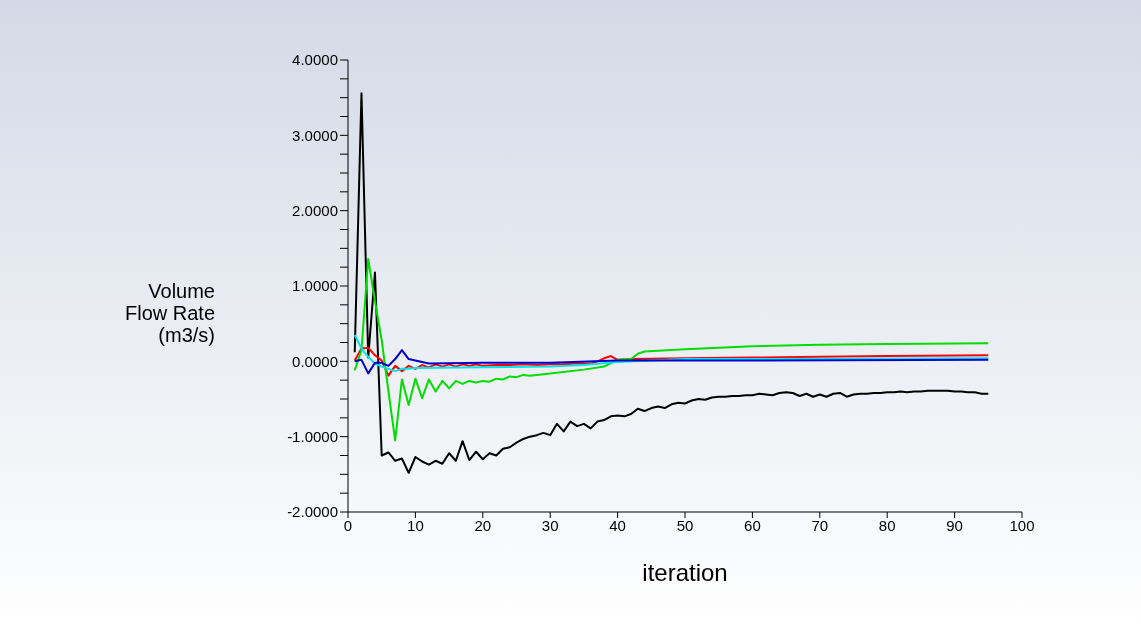 Image resolution: width=1141 pixels, height=629 pixels. I want to click on x-tick-label: 50, so click(685, 525).